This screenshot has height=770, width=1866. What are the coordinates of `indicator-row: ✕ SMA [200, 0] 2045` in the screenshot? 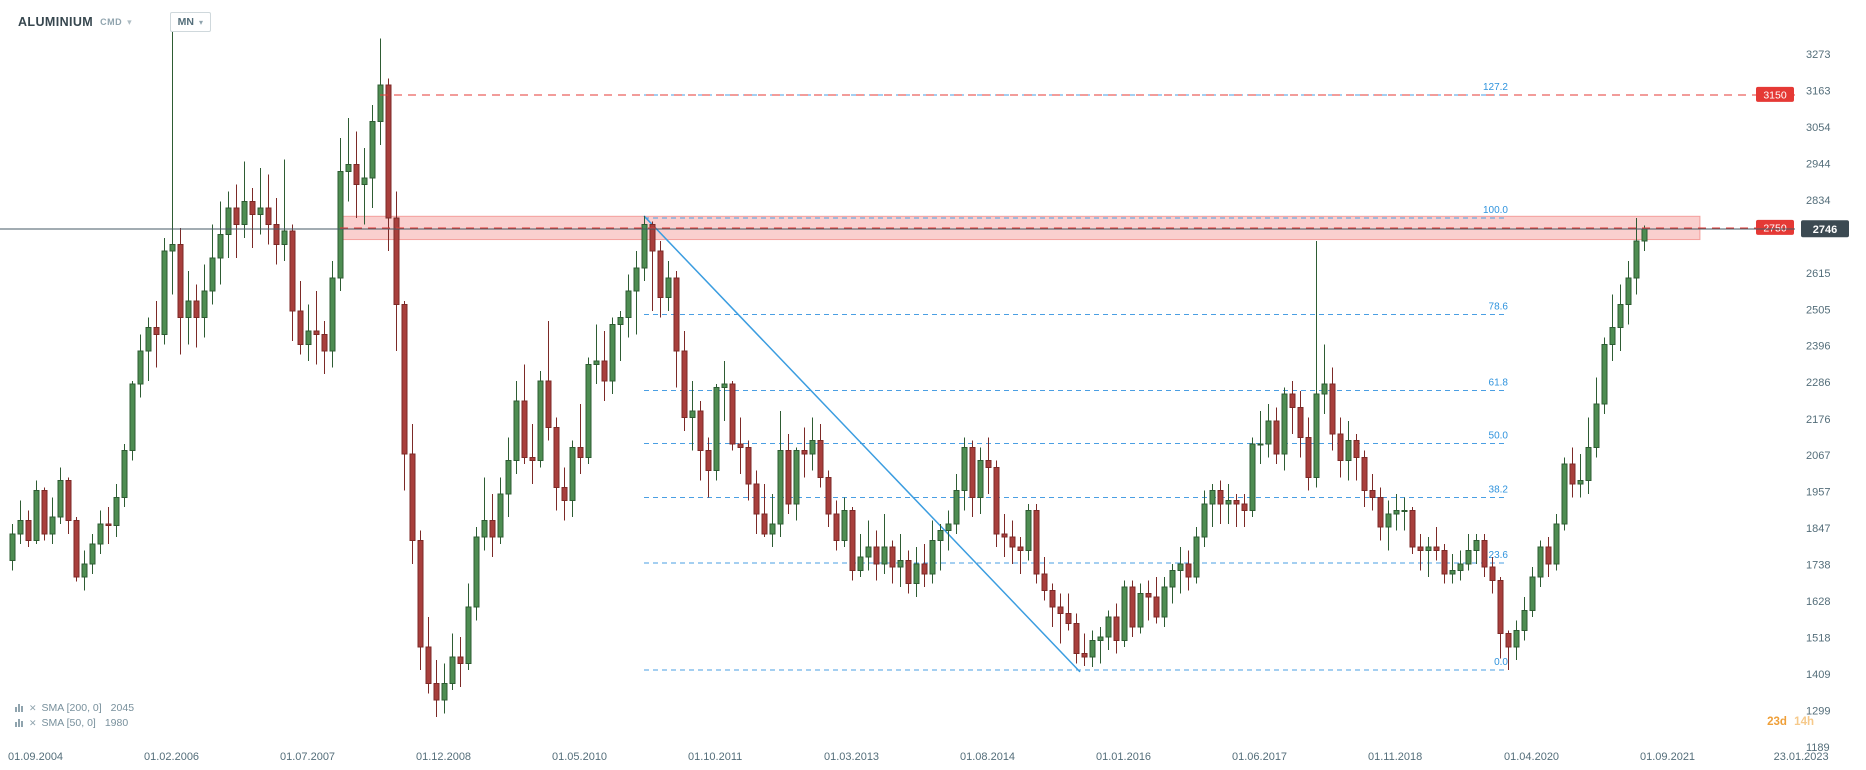 It's located at (74, 707).